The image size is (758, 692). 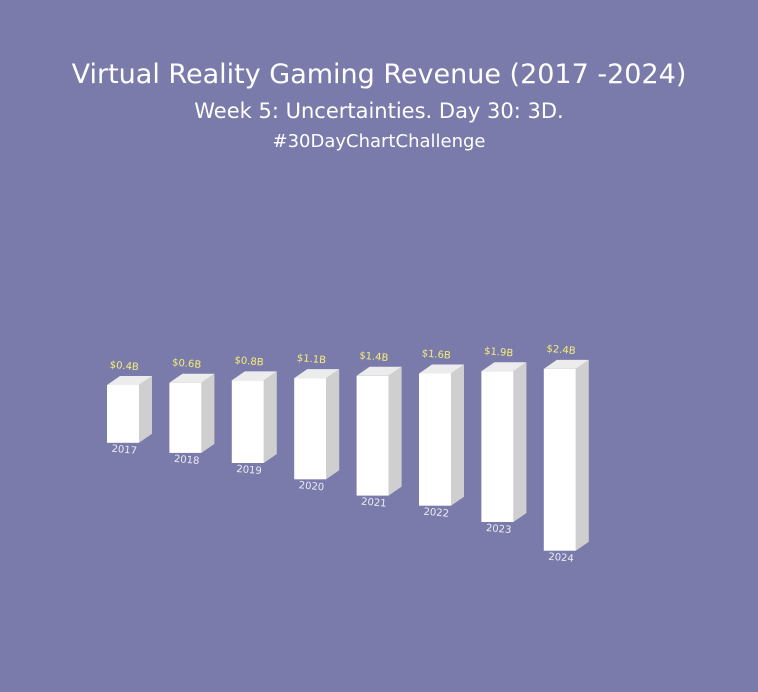 I want to click on bar-2020: $1.1B 2020, so click(x=317, y=423).